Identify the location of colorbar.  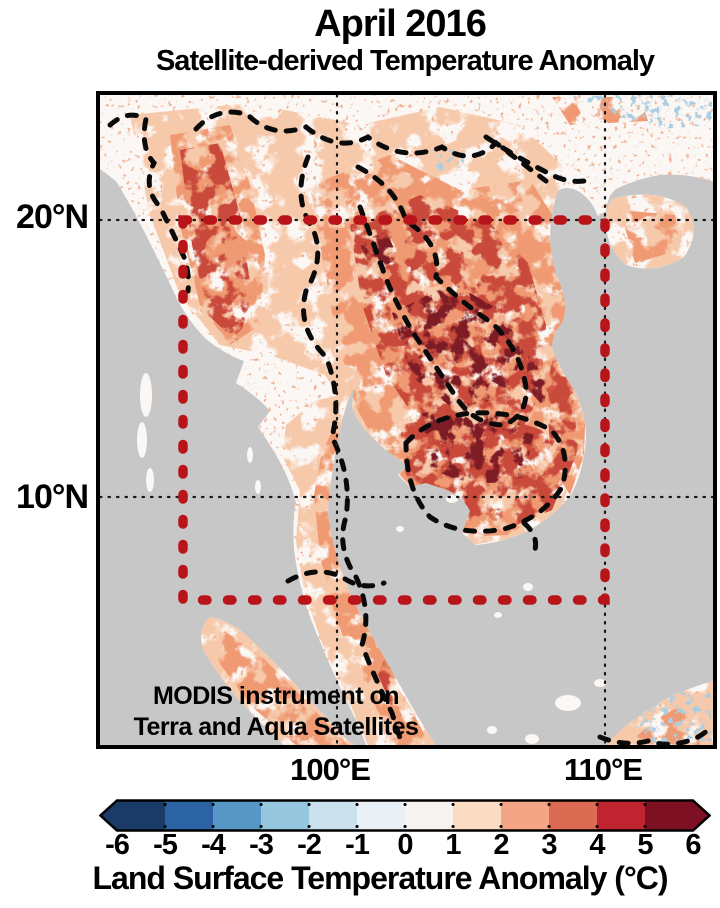
(405, 816).